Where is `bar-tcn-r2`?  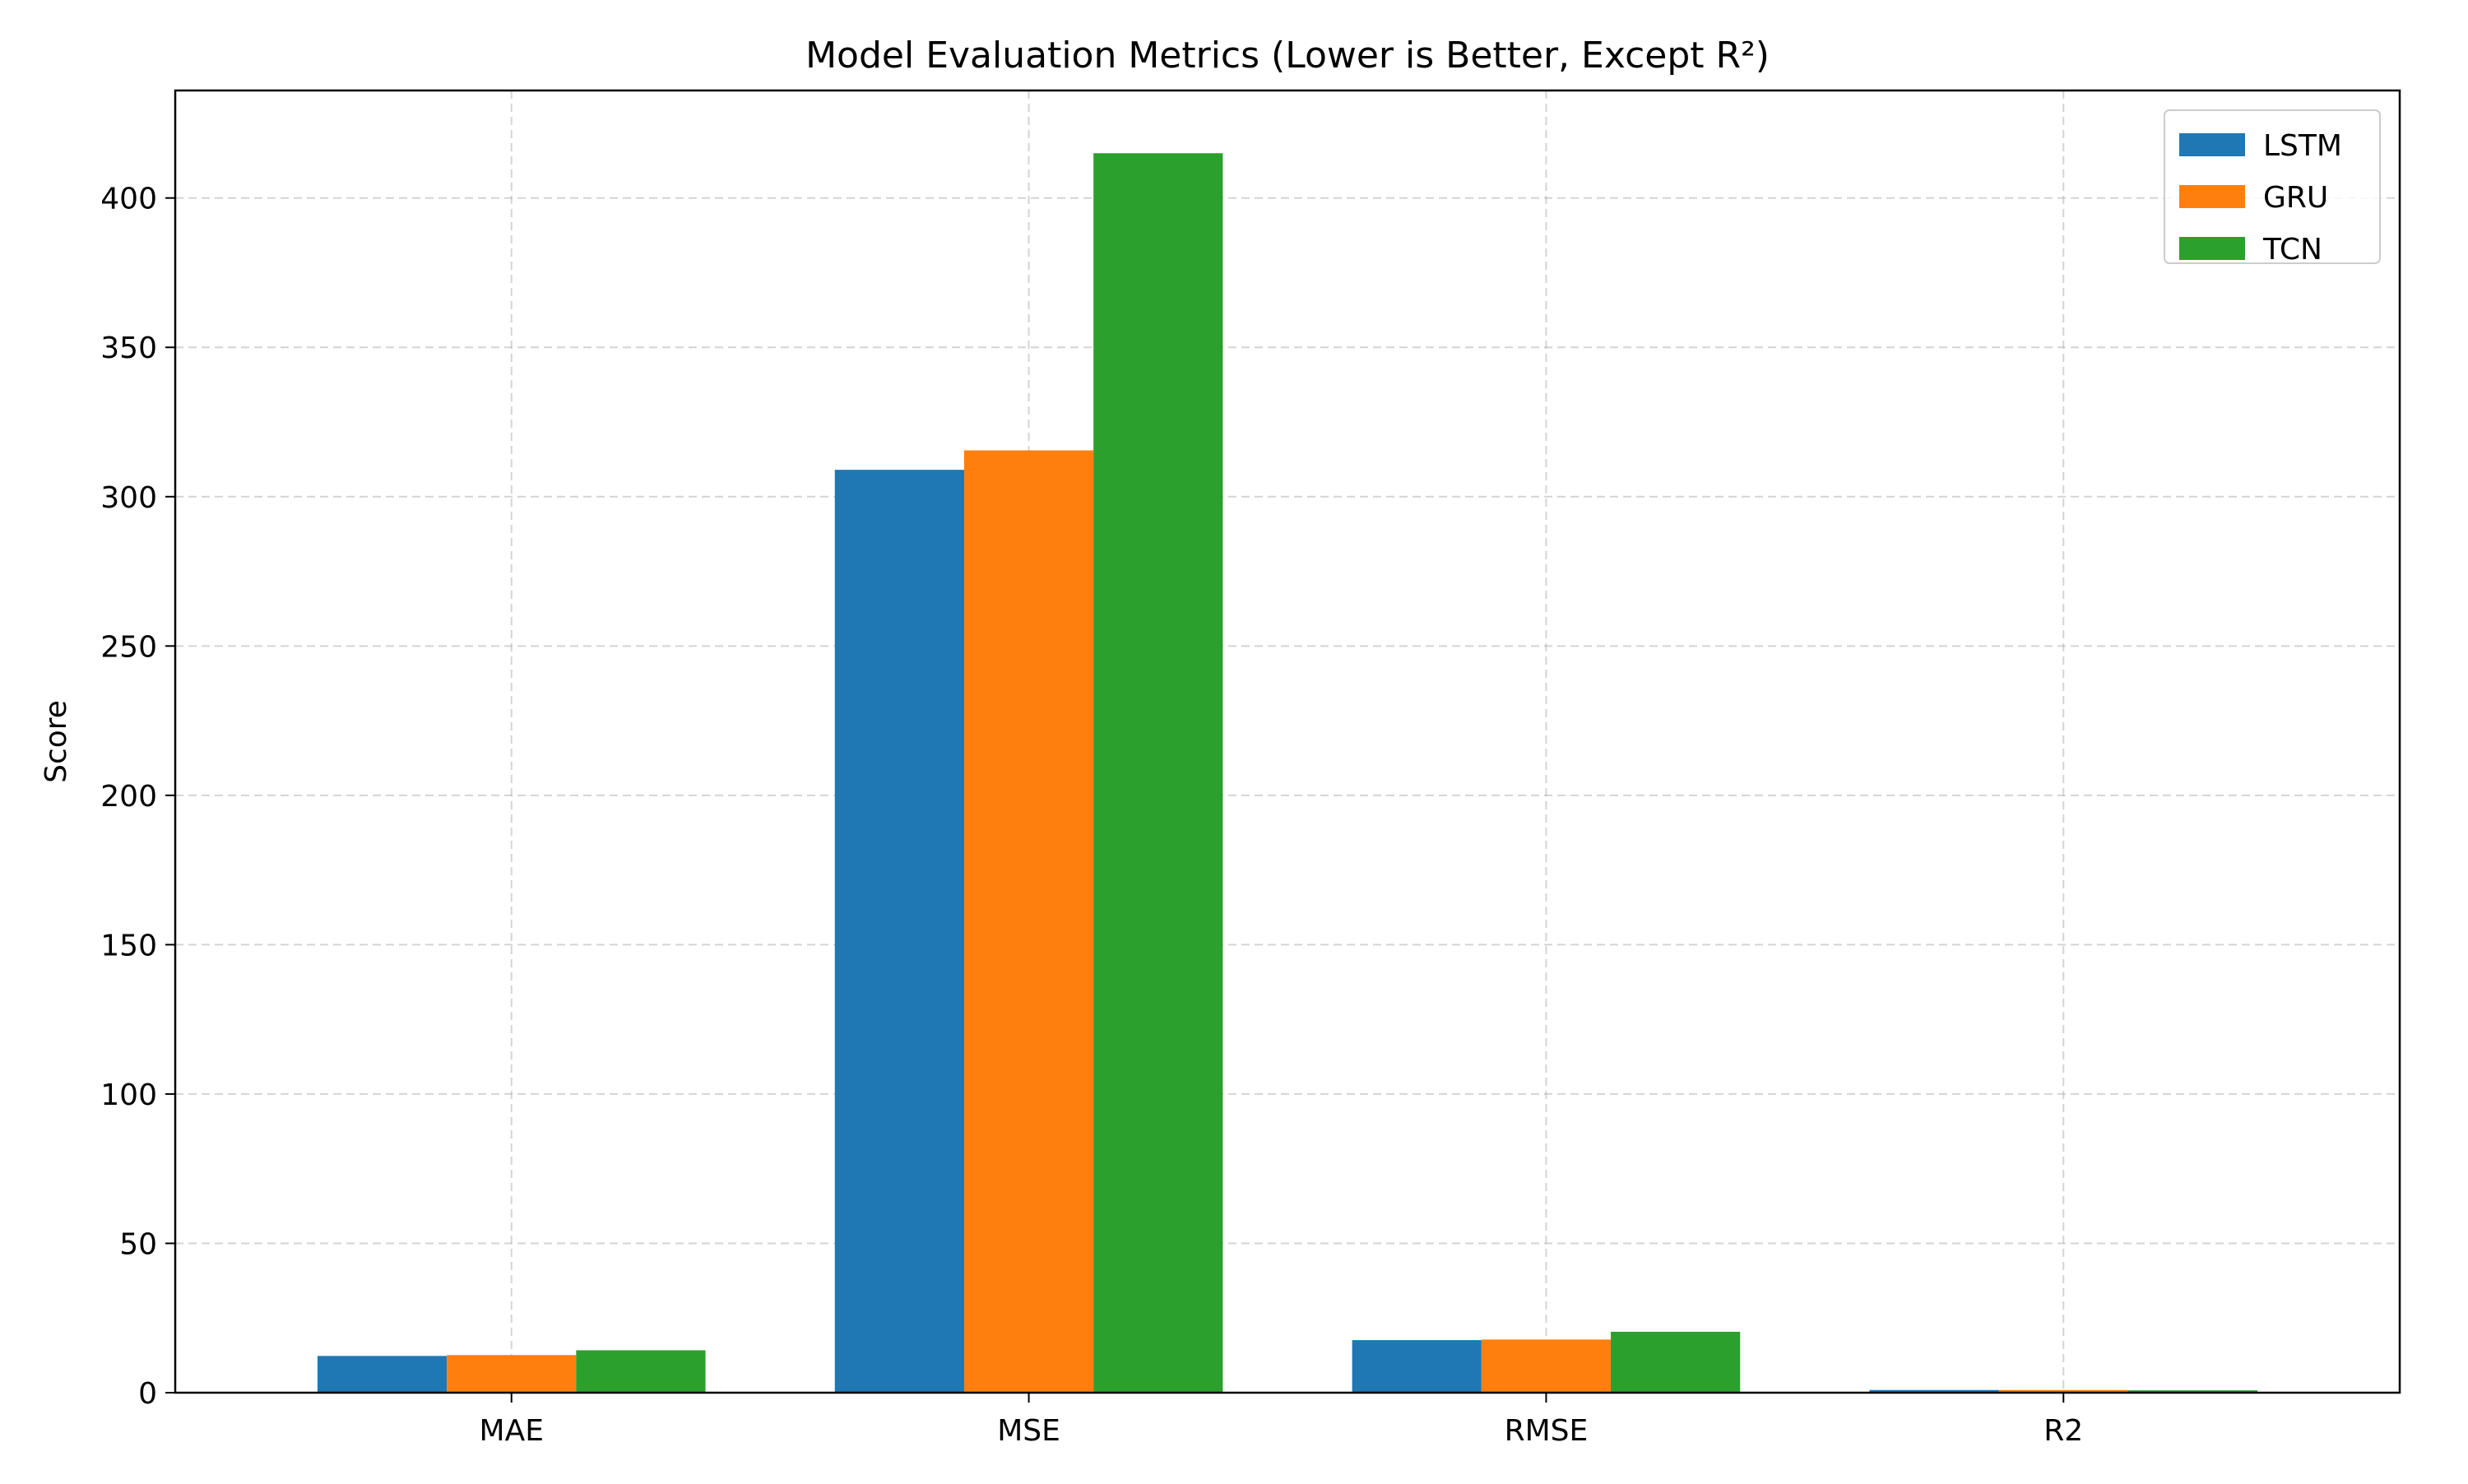
bar-tcn-r2 is located at coordinates (2192, 1391).